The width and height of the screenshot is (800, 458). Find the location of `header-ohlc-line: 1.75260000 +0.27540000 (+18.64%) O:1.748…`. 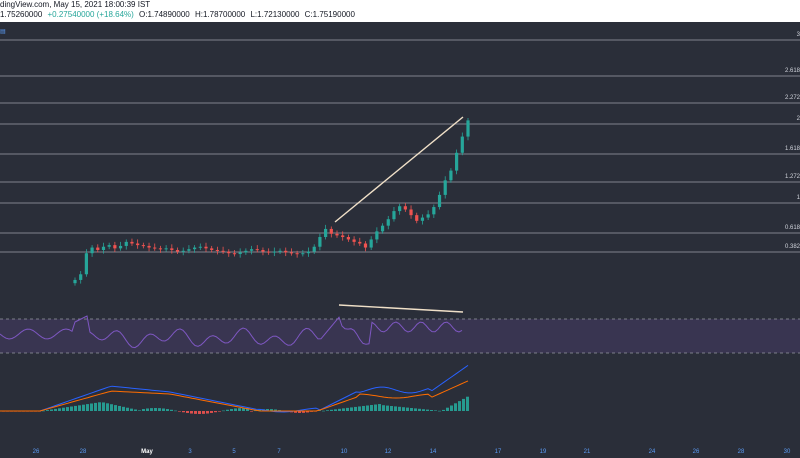

header-ohlc-line: 1.75260000 +0.27540000 (+18.64%) O:1.748… is located at coordinates (179, 14).